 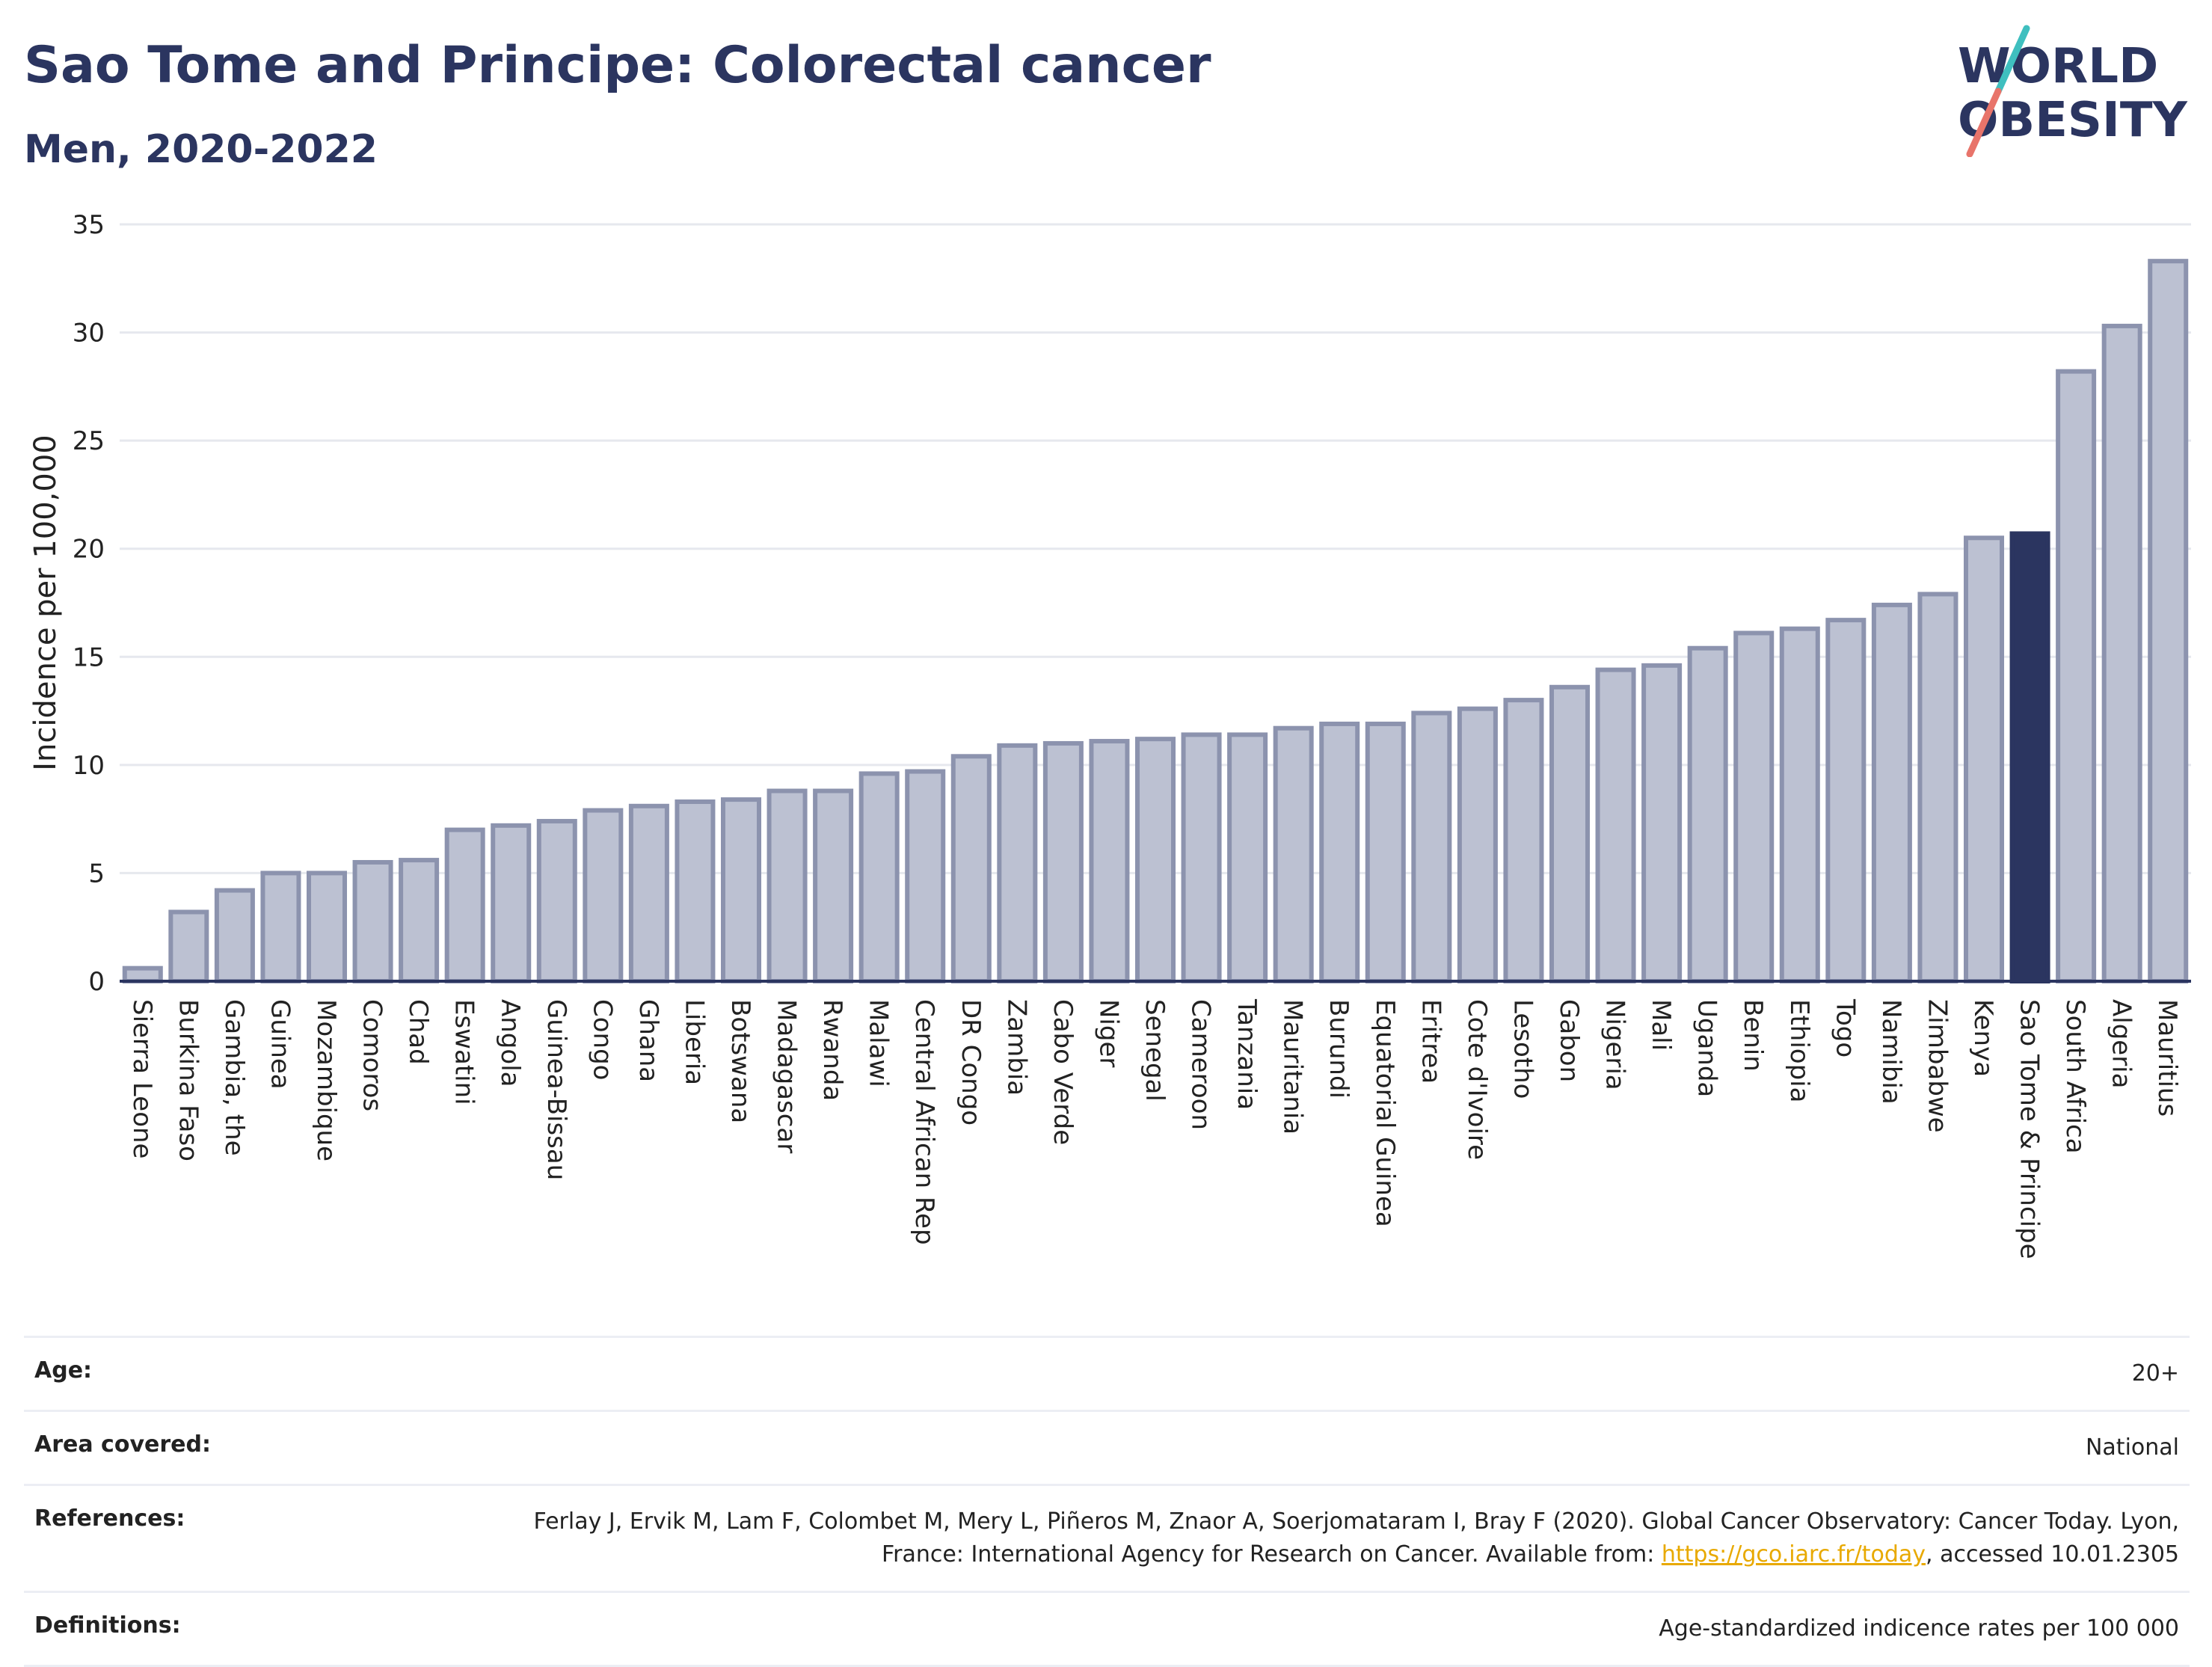 I want to click on y-tick-label: 35, so click(x=89, y=225).